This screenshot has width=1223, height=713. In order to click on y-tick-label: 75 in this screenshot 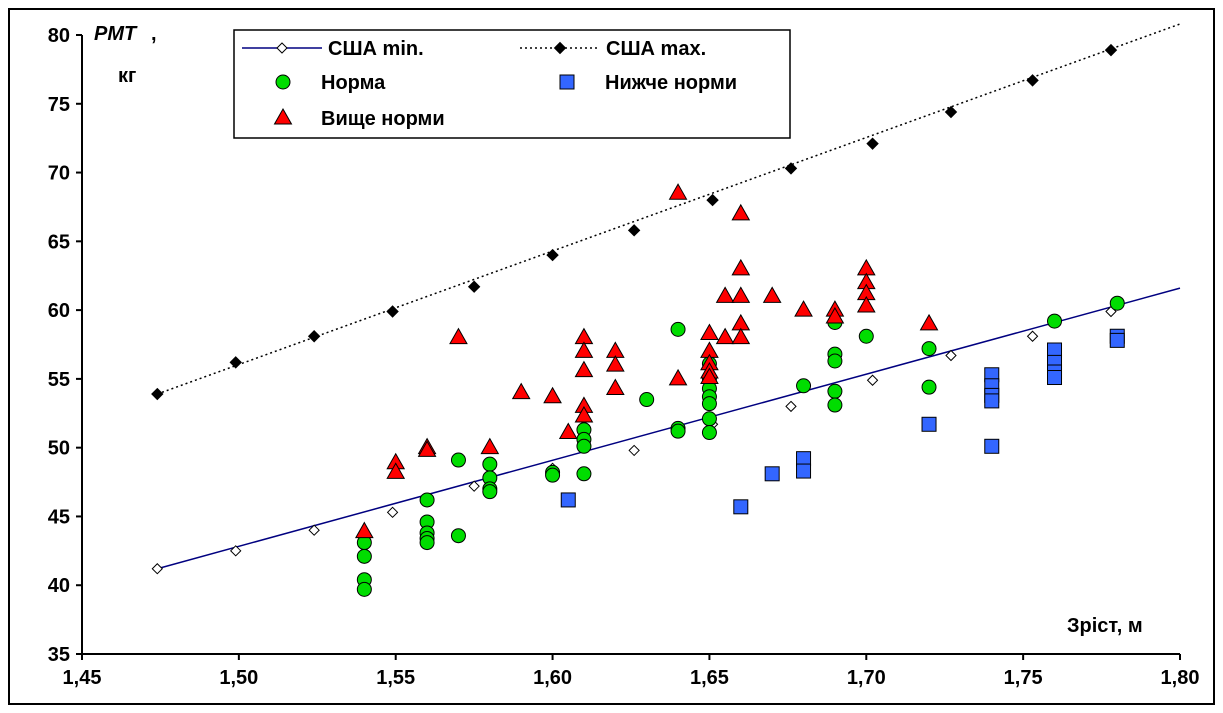, I will do `click(59, 105)`.